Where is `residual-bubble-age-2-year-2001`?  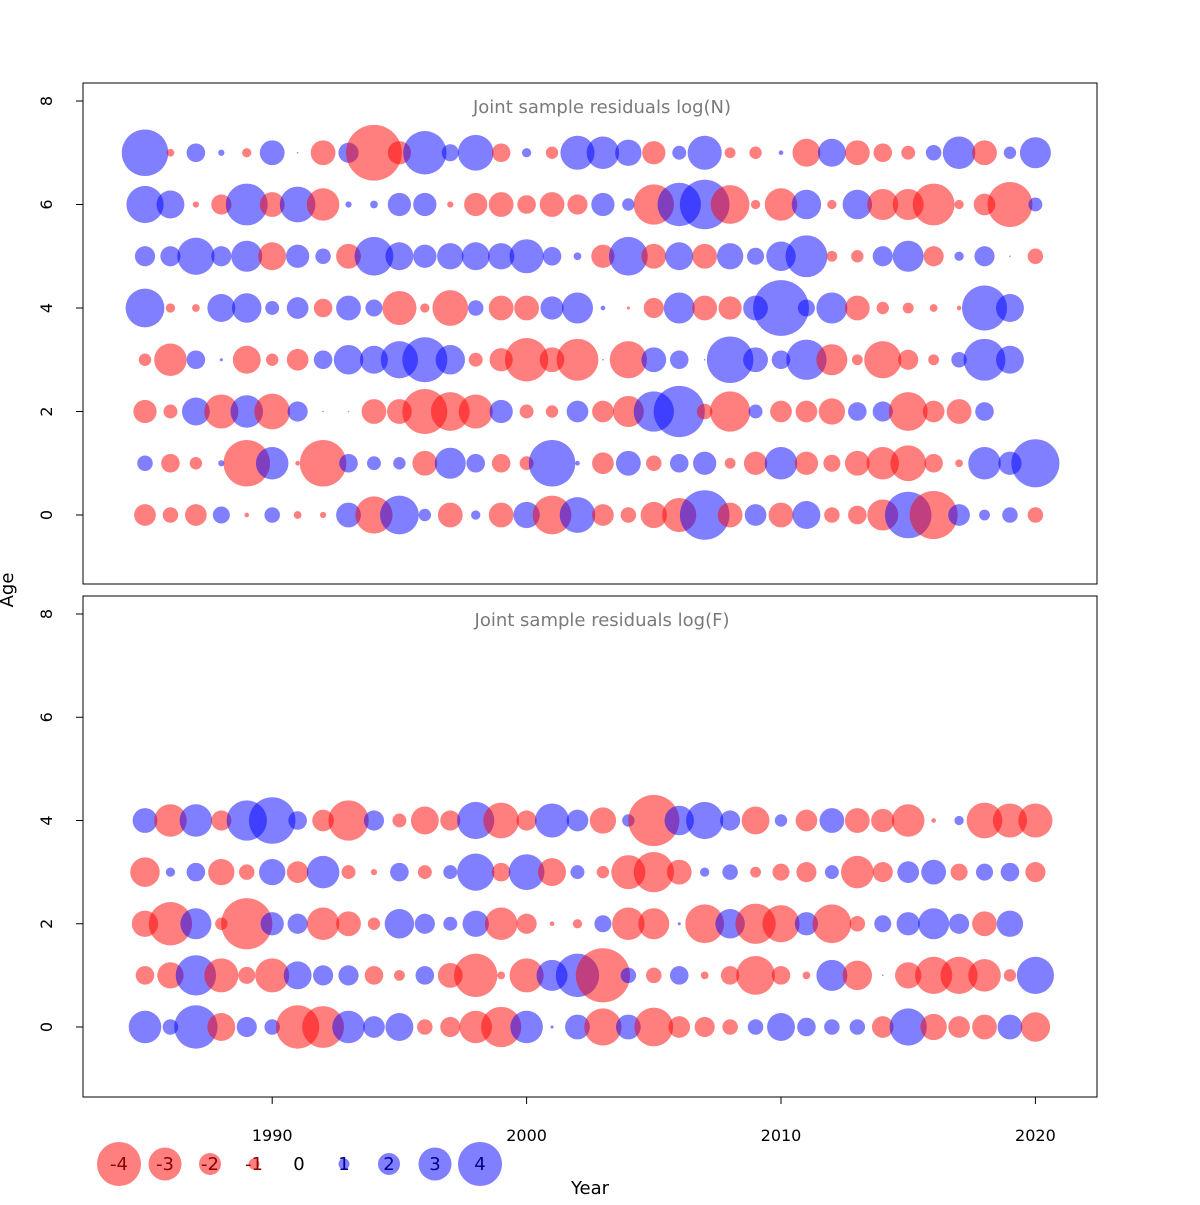 residual-bubble-age-2-year-2001 is located at coordinates (552, 411).